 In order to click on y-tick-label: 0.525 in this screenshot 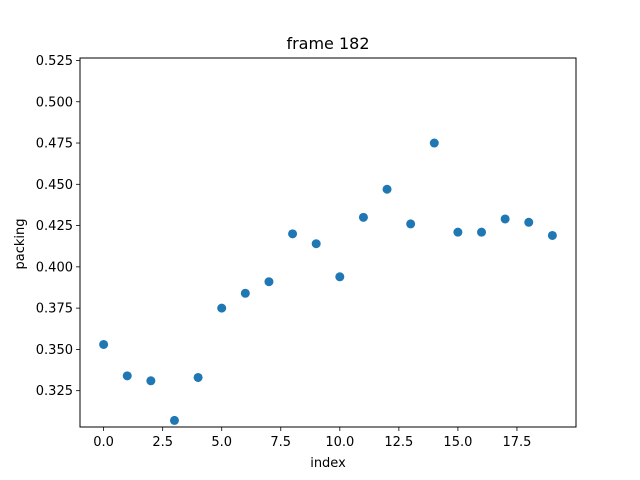, I will do `click(54, 61)`.